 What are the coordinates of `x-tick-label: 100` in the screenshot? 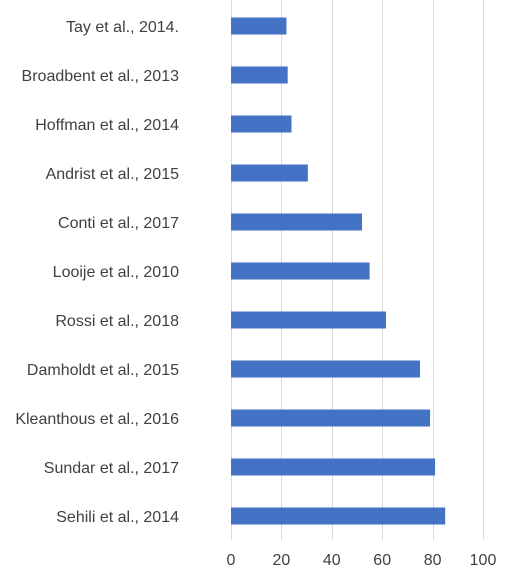 It's located at (483, 560).